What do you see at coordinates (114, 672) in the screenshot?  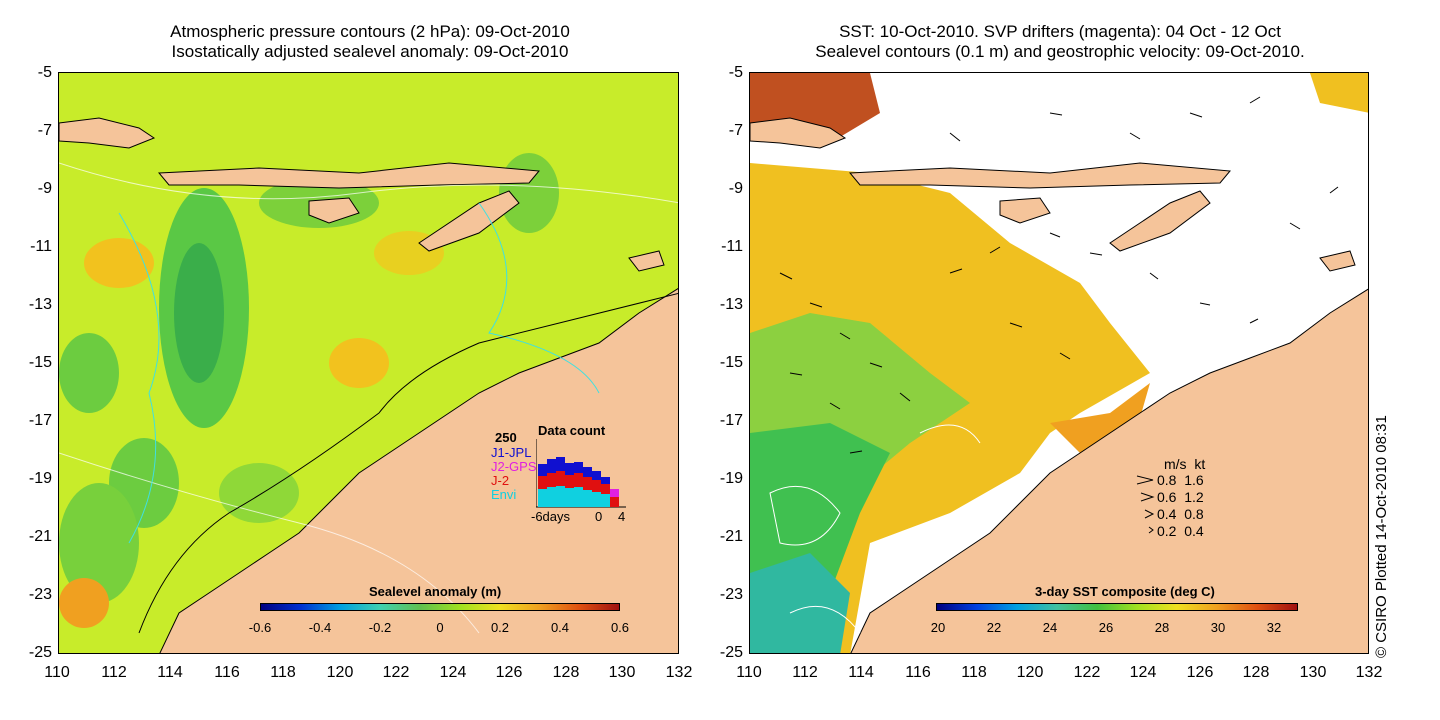 I see `left-xtick-1: 112` at bounding box center [114, 672].